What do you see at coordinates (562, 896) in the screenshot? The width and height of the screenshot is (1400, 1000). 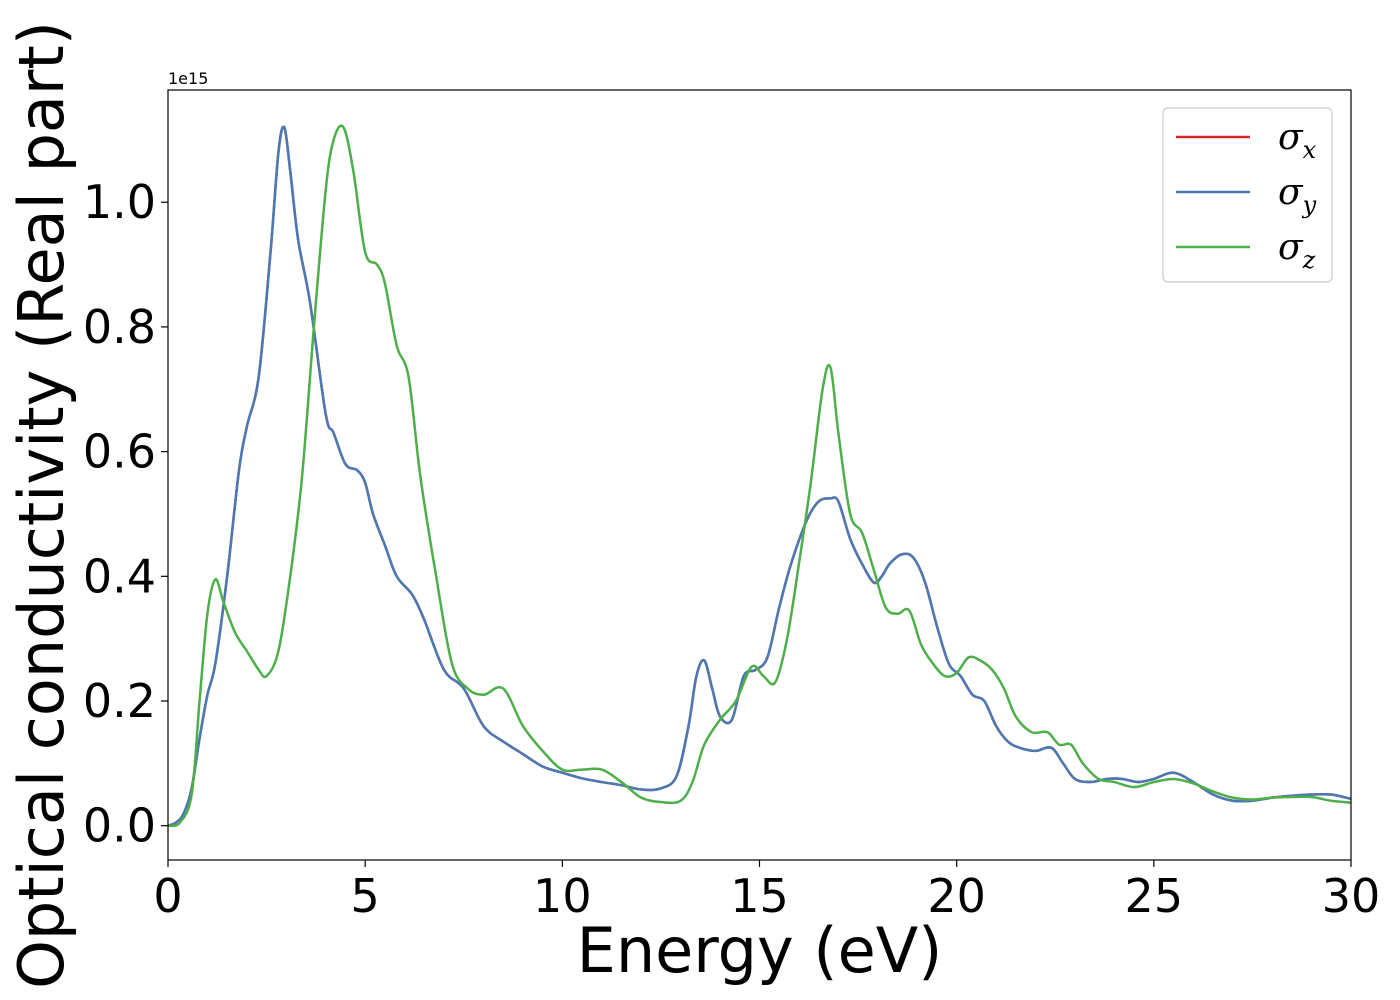 I see `x-tick-label: 10` at bounding box center [562, 896].